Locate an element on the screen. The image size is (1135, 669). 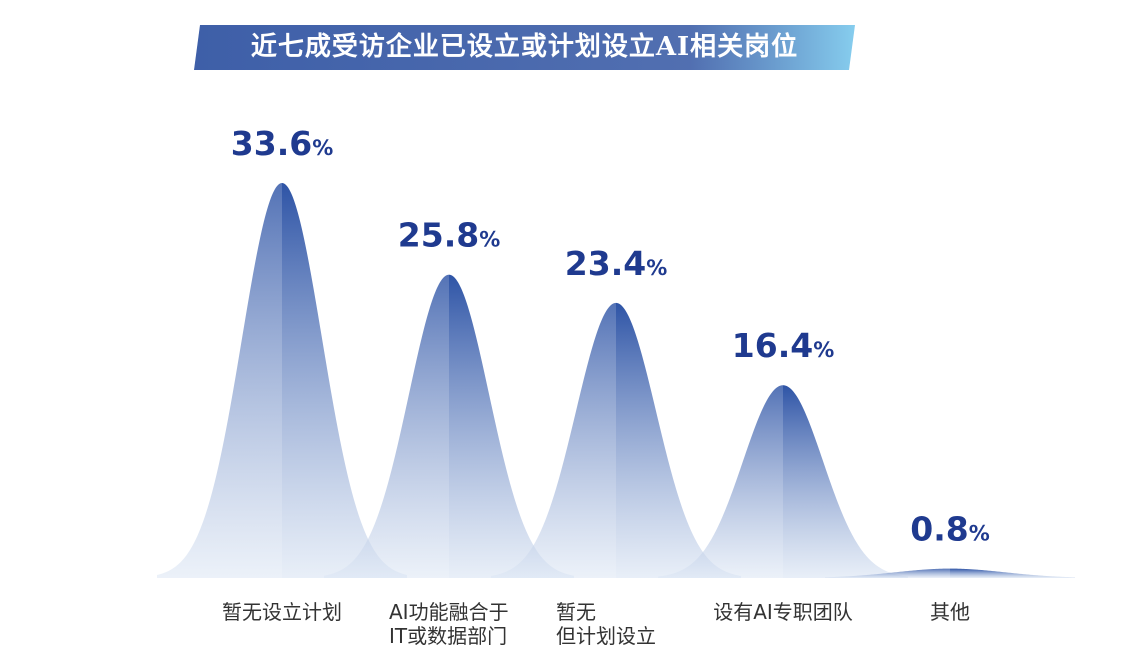
chart-title: 近七成受访企业已设立或计划设立AI相关岗位 is located at coordinates (524, 47).